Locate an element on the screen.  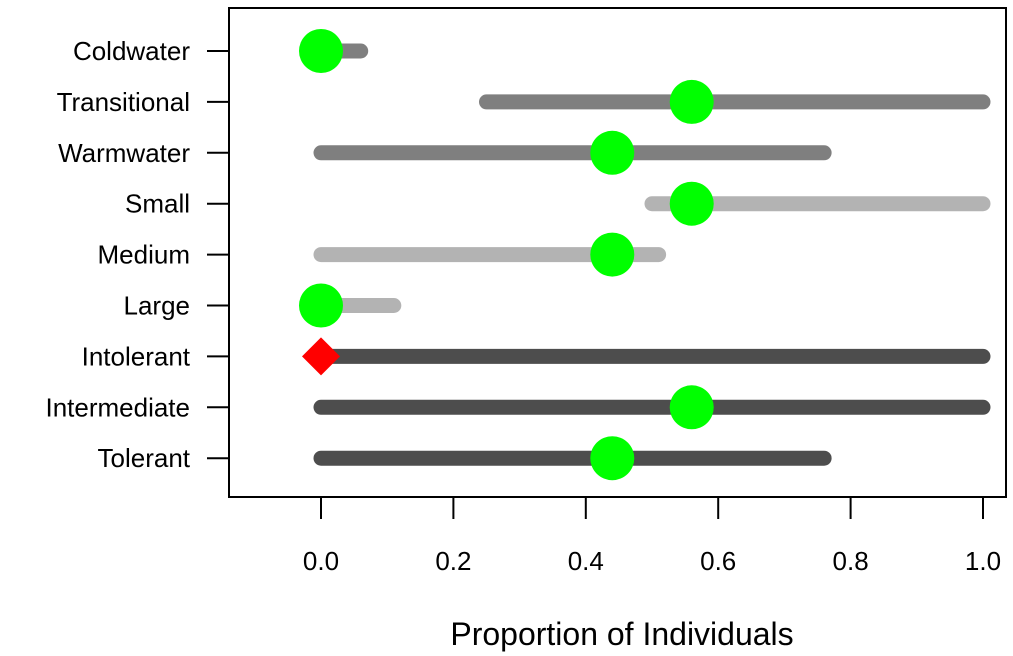
y-tick-label-transitional: Transitional is located at coordinates (123, 102).